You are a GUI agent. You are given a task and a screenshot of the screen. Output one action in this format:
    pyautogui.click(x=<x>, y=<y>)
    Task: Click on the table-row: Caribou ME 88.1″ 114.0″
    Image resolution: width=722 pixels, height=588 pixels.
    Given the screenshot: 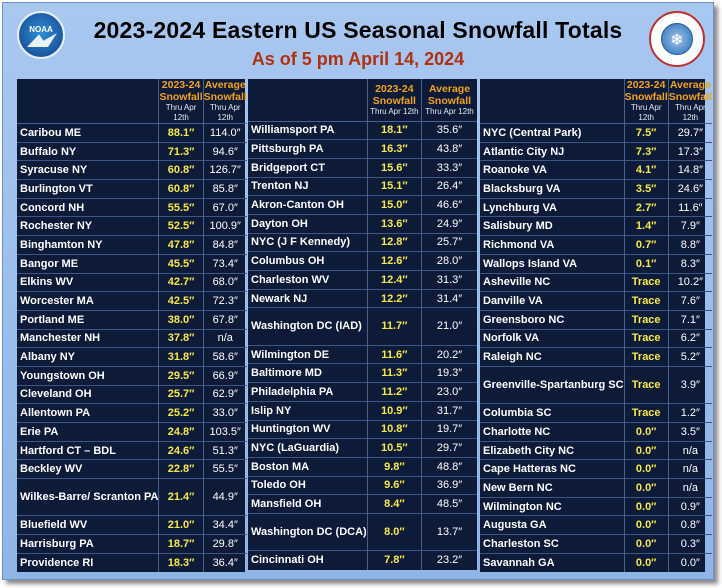 What is the action you would take?
    pyautogui.click(x=132, y=133)
    